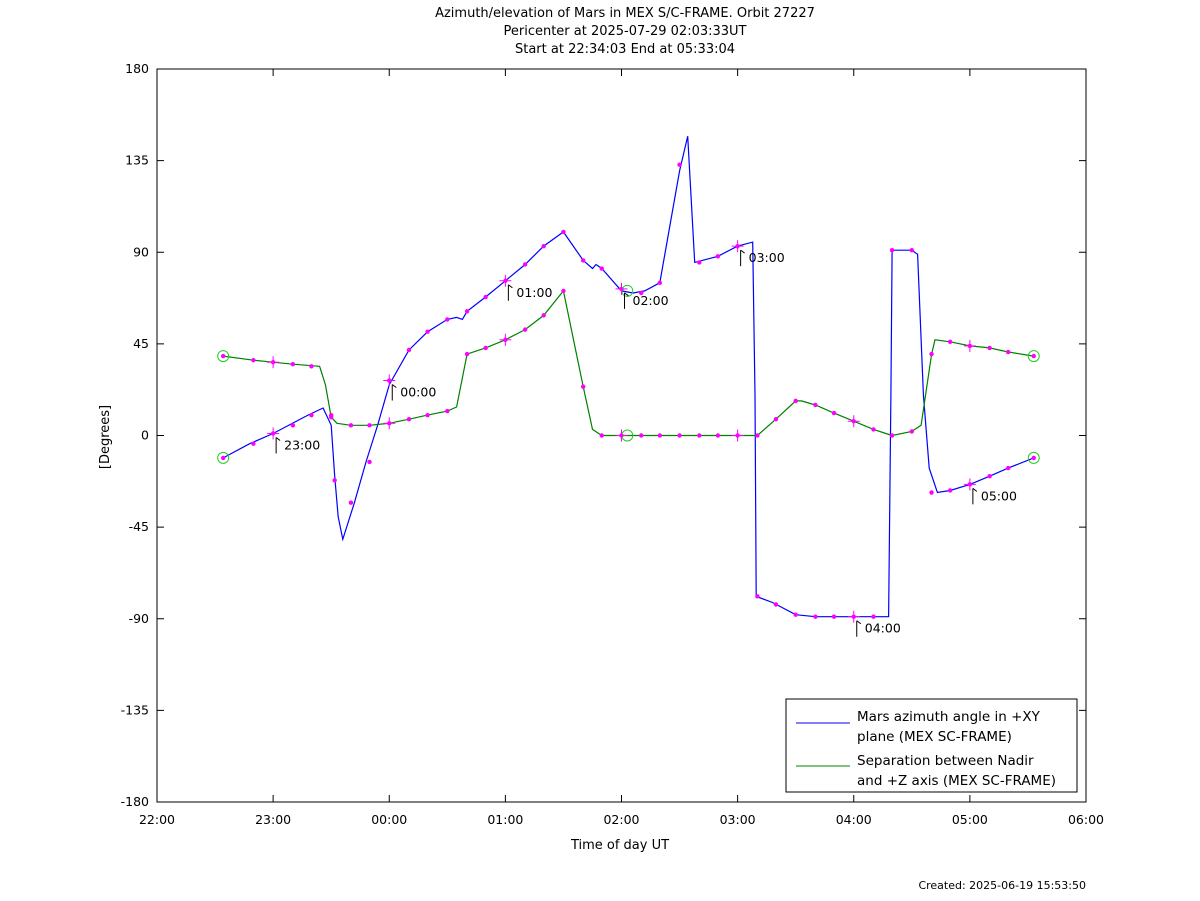 The height and width of the screenshot is (901, 1200). Describe the element at coordinates (999, 495) in the screenshot. I see `annotation-label: 05:00` at that location.